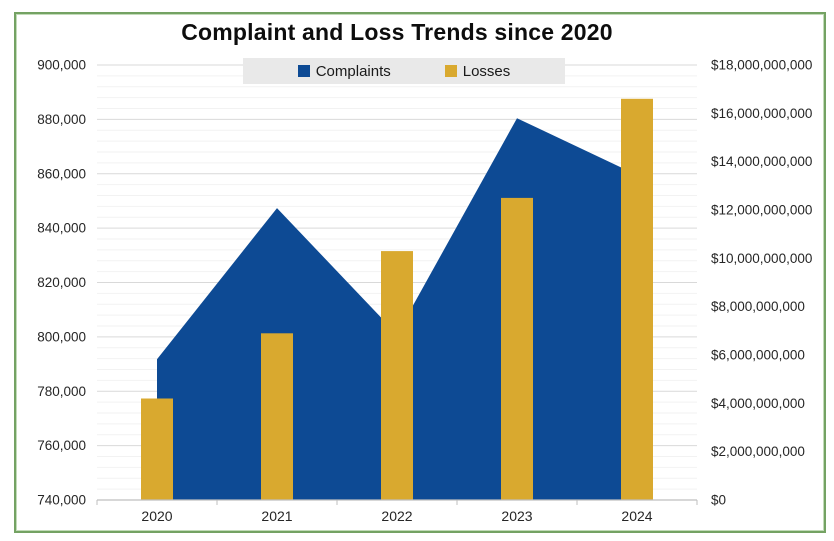 This screenshot has width=834, height=541. I want to click on right-axis-label: $18,000,000,000, so click(761, 65).